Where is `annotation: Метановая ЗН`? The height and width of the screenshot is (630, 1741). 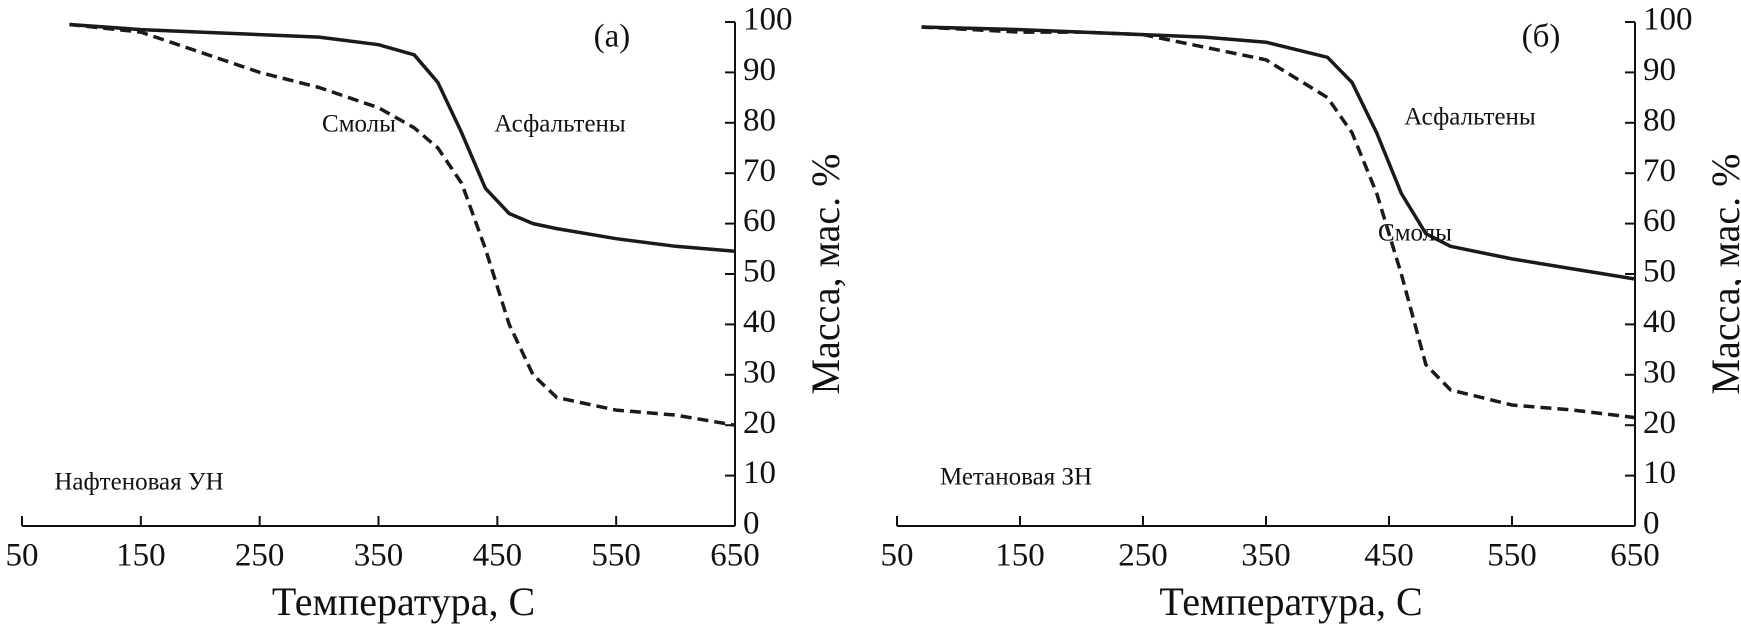
annotation: Метановая ЗН is located at coordinates (1016, 477).